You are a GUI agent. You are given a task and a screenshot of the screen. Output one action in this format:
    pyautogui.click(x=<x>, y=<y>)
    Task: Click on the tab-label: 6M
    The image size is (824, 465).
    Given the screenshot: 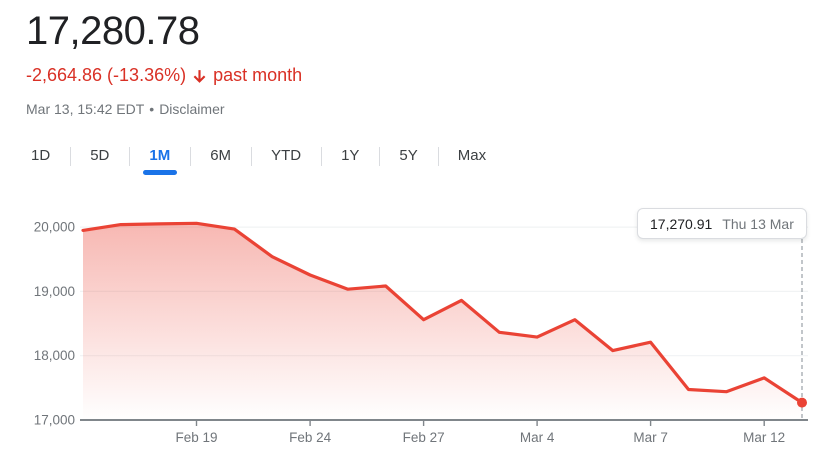 What is the action you would take?
    pyautogui.click(x=221, y=155)
    